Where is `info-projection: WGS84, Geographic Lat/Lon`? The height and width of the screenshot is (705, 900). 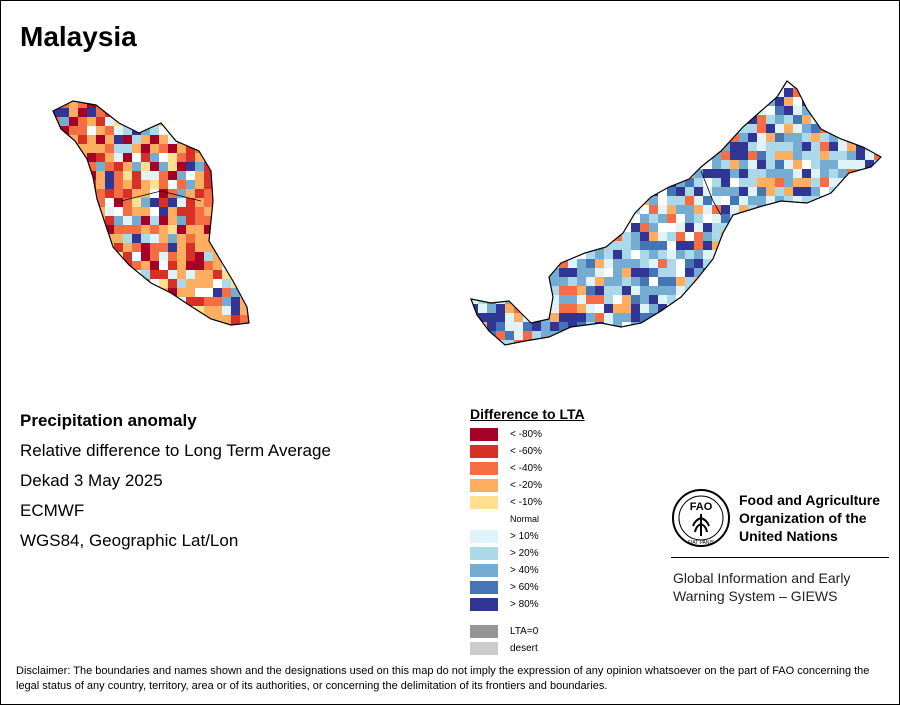
info-projection: WGS84, Geographic Lat/Lon is located at coordinates (129, 540).